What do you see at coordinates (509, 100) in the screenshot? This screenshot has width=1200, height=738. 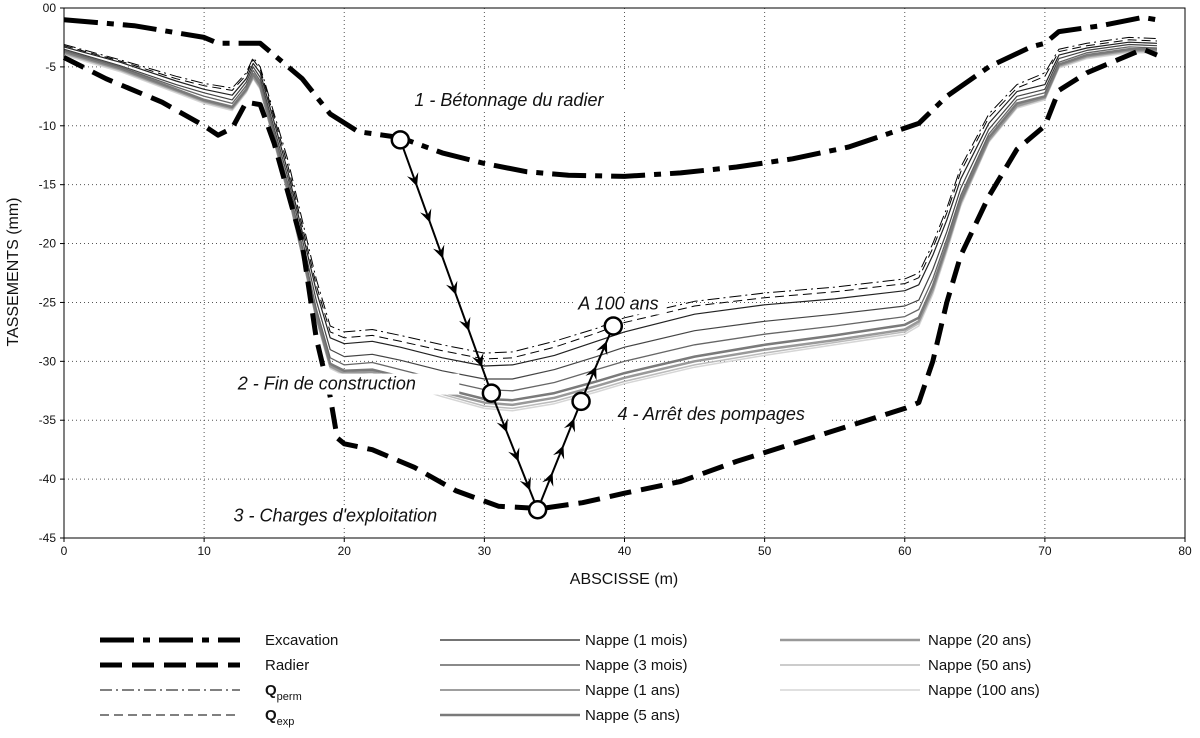 I see `annotation-label: 1 - Bétonnage du radier` at bounding box center [509, 100].